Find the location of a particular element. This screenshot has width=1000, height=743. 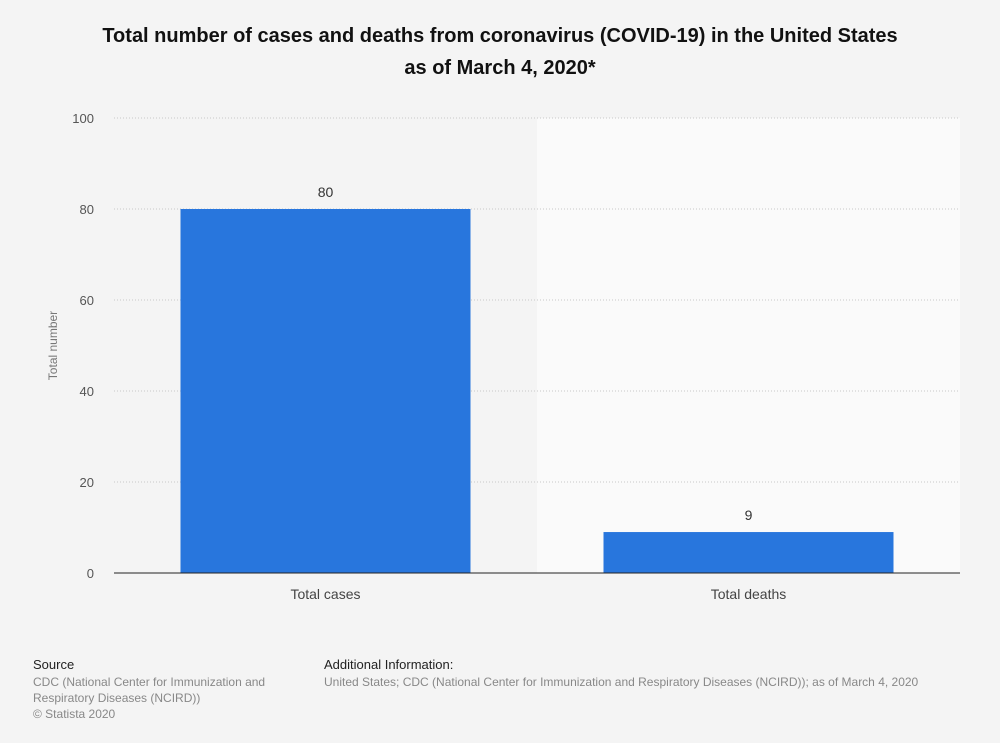

y-tick-label: 80 is located at coordinates (87, 209).